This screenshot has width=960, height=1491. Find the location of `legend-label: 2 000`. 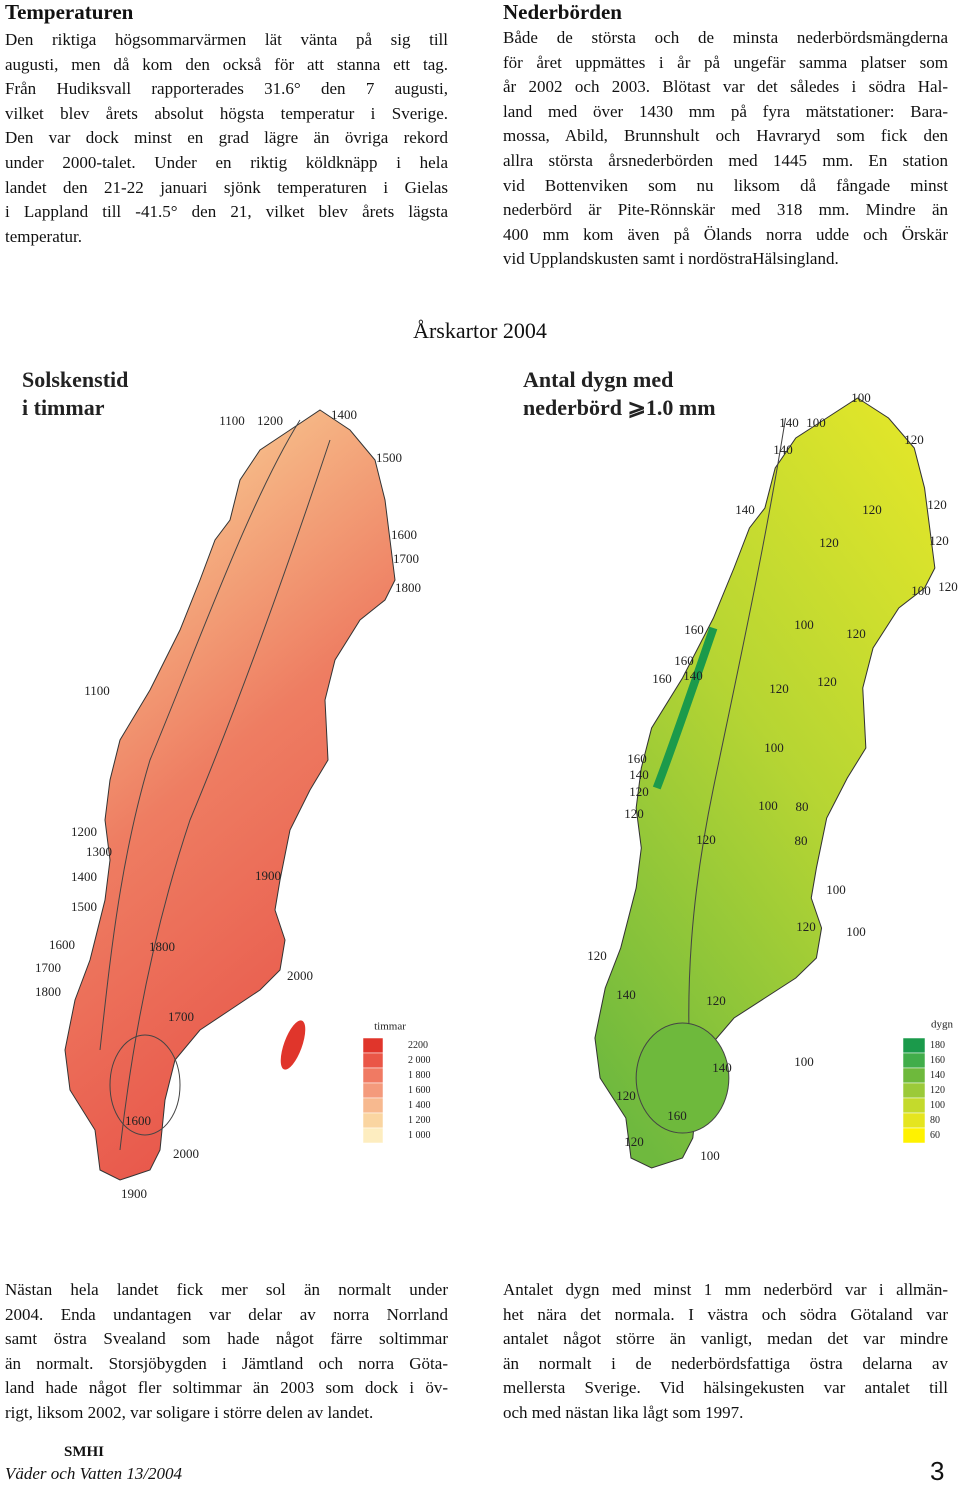

legend-label: 2 000 is located at coordinates (419, 1060).